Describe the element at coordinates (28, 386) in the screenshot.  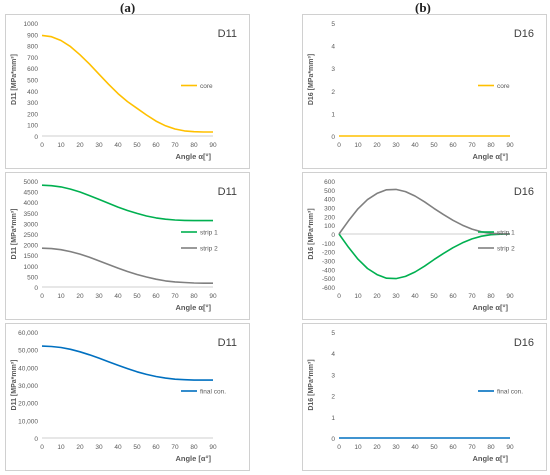
I see `y-tick-label: 30,000` at that location.